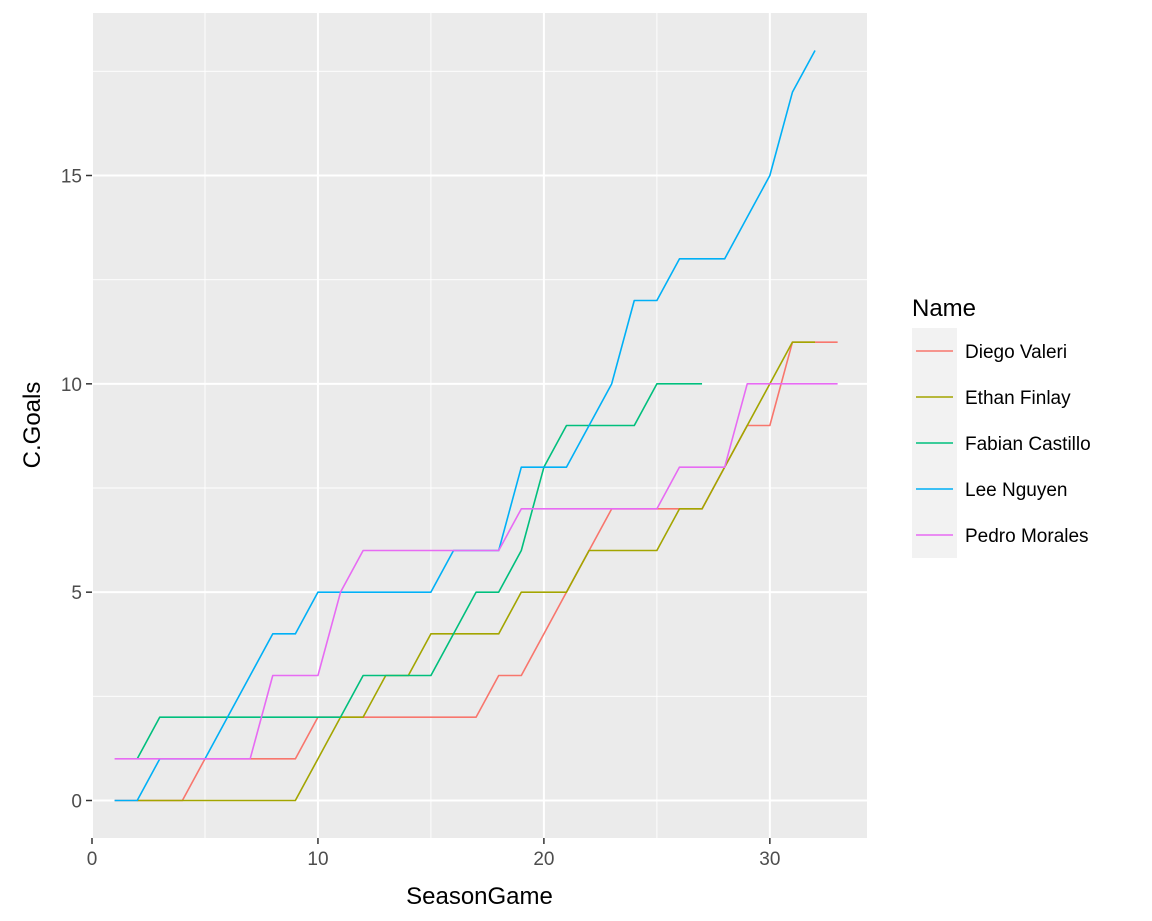  I want to click on x-tick-label: 10, so click(317, 859).